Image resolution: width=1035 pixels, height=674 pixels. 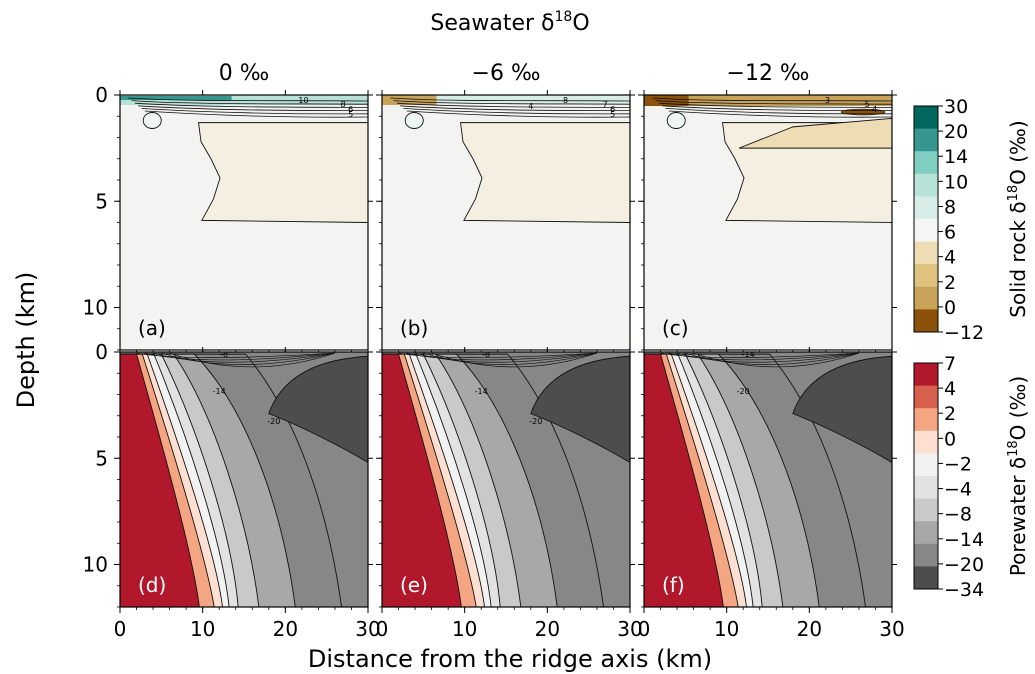 What do you see at coordinates (1018, 516) in the screenshot?
I see `colorbar-label-main: Porewater δ` at bounding box center [1018, 516].